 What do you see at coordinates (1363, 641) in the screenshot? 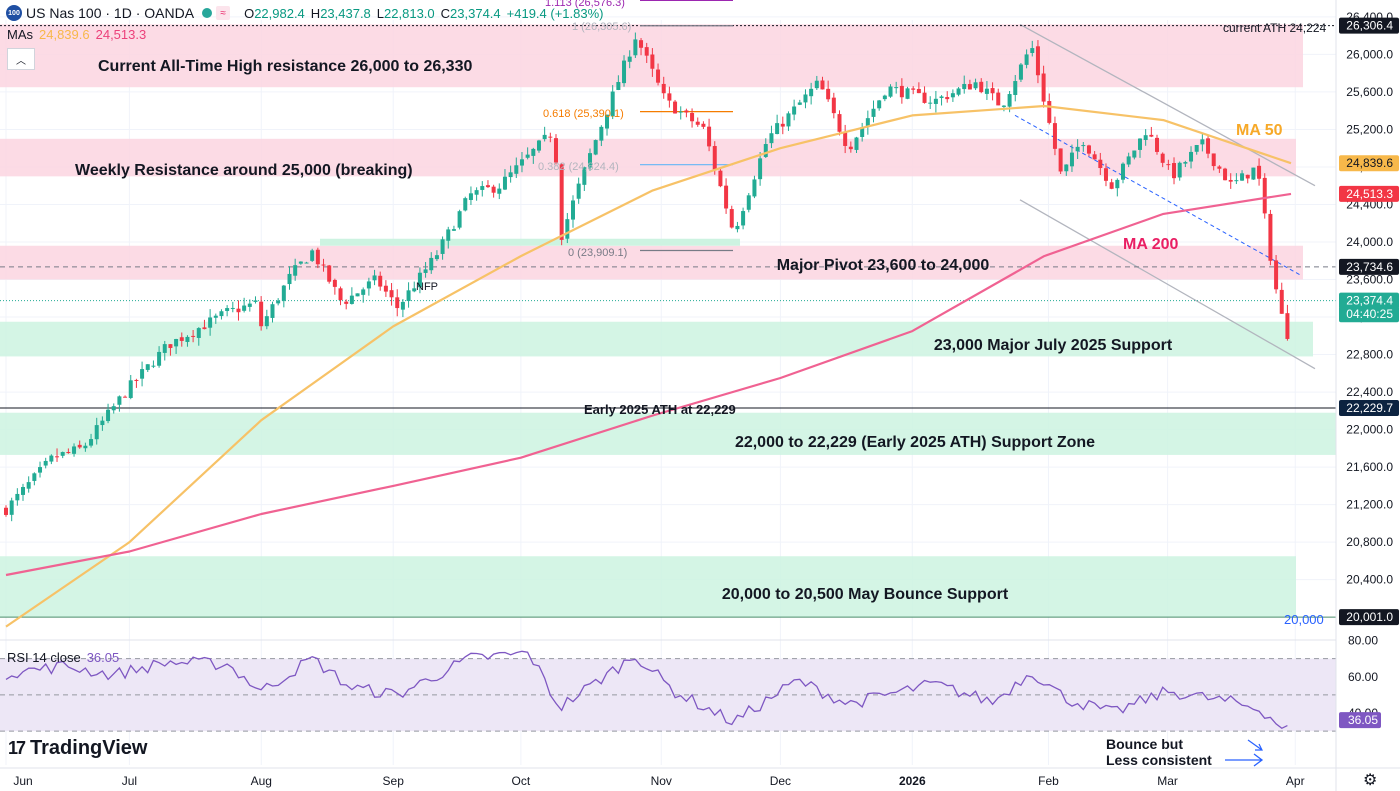
I see `rsi-tick-label: 80.00` at bounding box center [1363, 641].